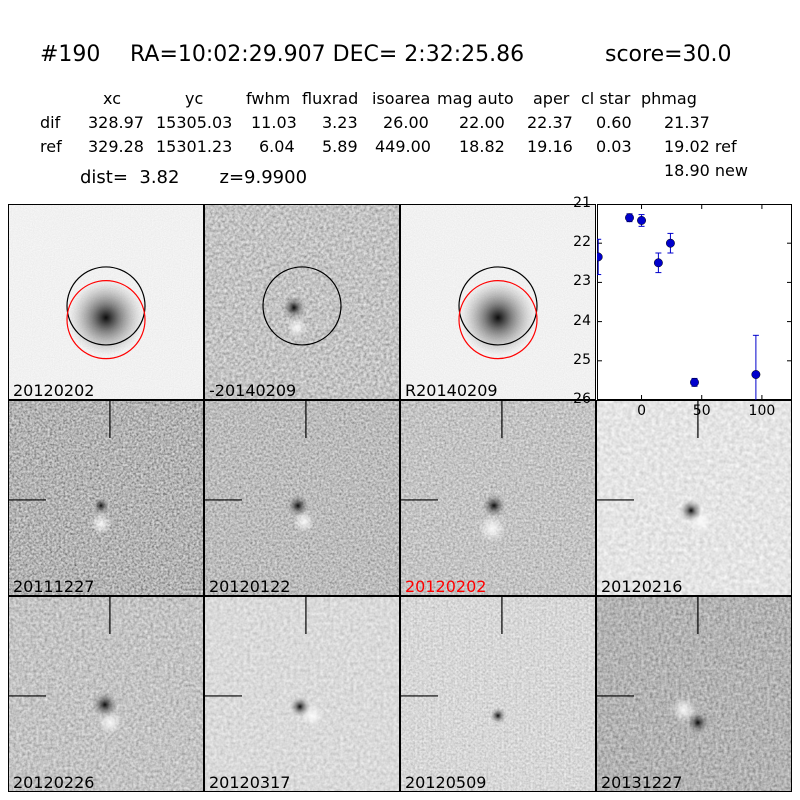 The width and height of the screenshot is (800, 800). What do you see at coordinates (194, 177) in the screenshot?
I see `dist-redshift-line: dist= 3.82 z=9.9900` at bounding box center [194, 177].